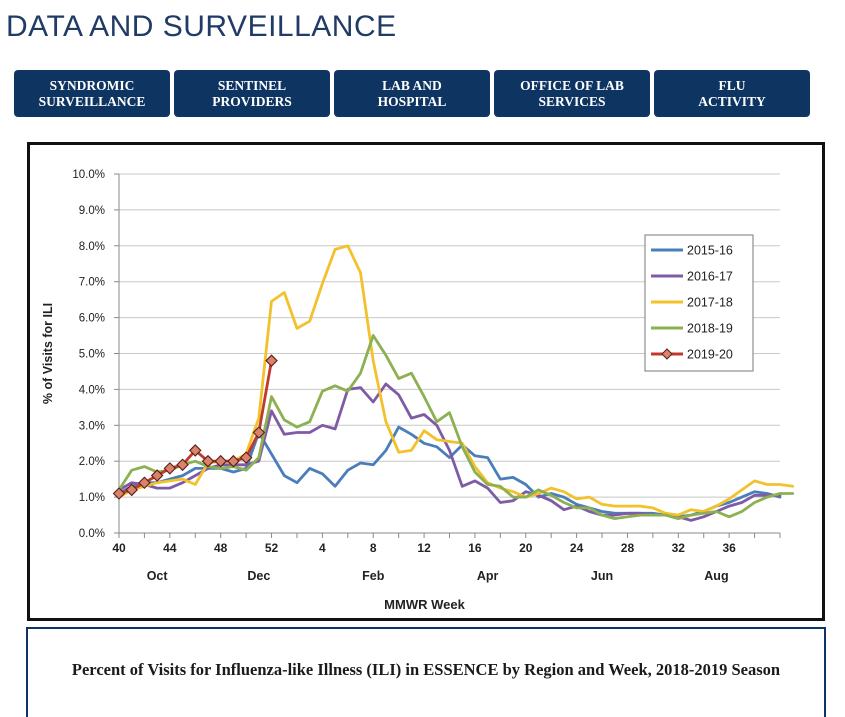  I want to click on y-tick-label: 1.0%, so click(92, 498).